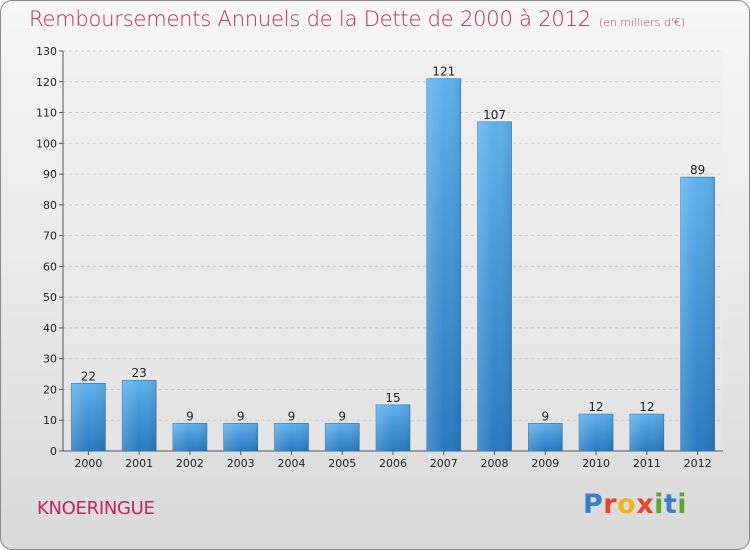 The width and height of the screenshot is (750, 550). Describe the element at coordinates (88, 417) in the screenshot. I see `bar-shading-2000` at that location.